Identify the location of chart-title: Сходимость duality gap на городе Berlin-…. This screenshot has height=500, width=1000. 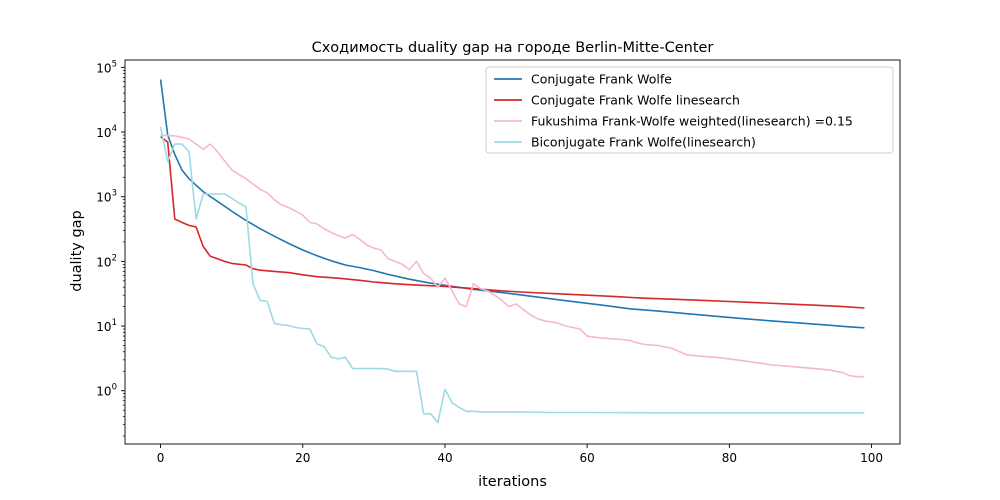
(513, 48).